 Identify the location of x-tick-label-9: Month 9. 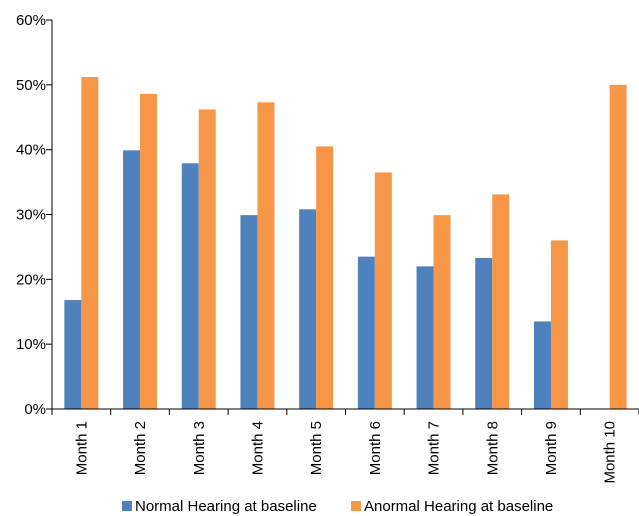
(551, 448).